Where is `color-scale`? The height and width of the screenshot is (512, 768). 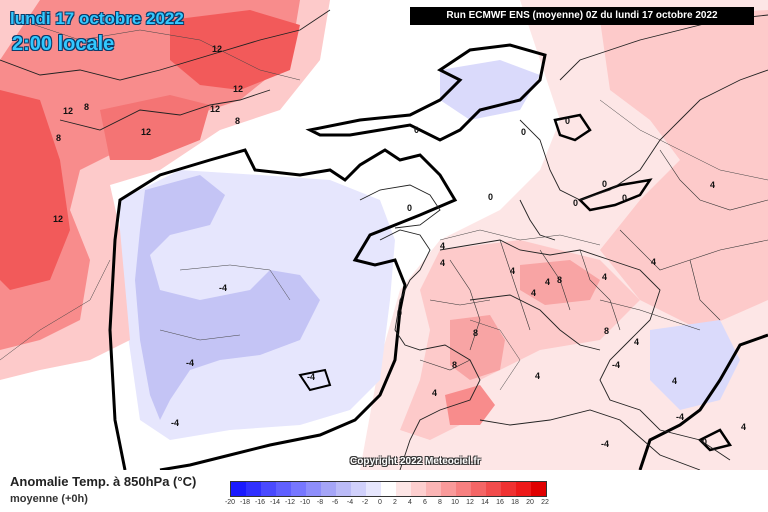
color-scale is located at coordinates (388, 489).